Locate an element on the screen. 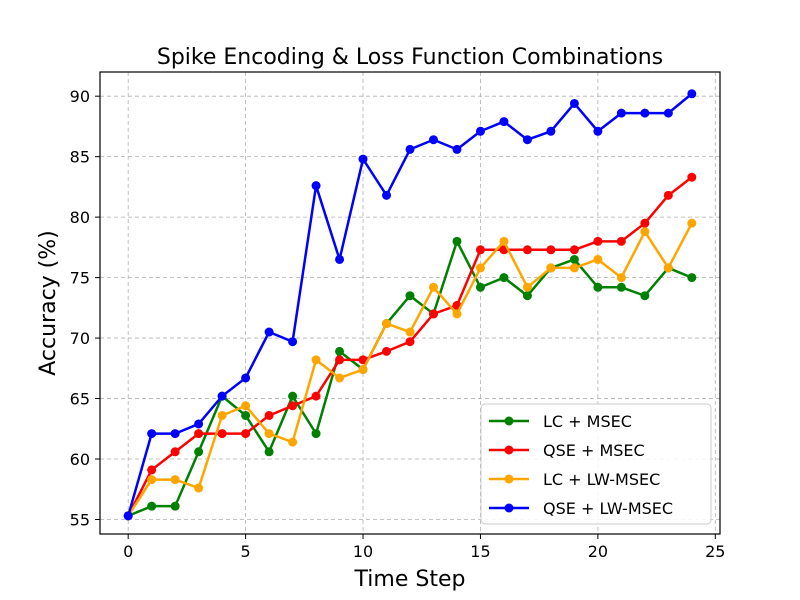 The height and width of the screenshot is (600, 800). legend-item: QSE + LW-MSEC is located at coordinates (581, 508).